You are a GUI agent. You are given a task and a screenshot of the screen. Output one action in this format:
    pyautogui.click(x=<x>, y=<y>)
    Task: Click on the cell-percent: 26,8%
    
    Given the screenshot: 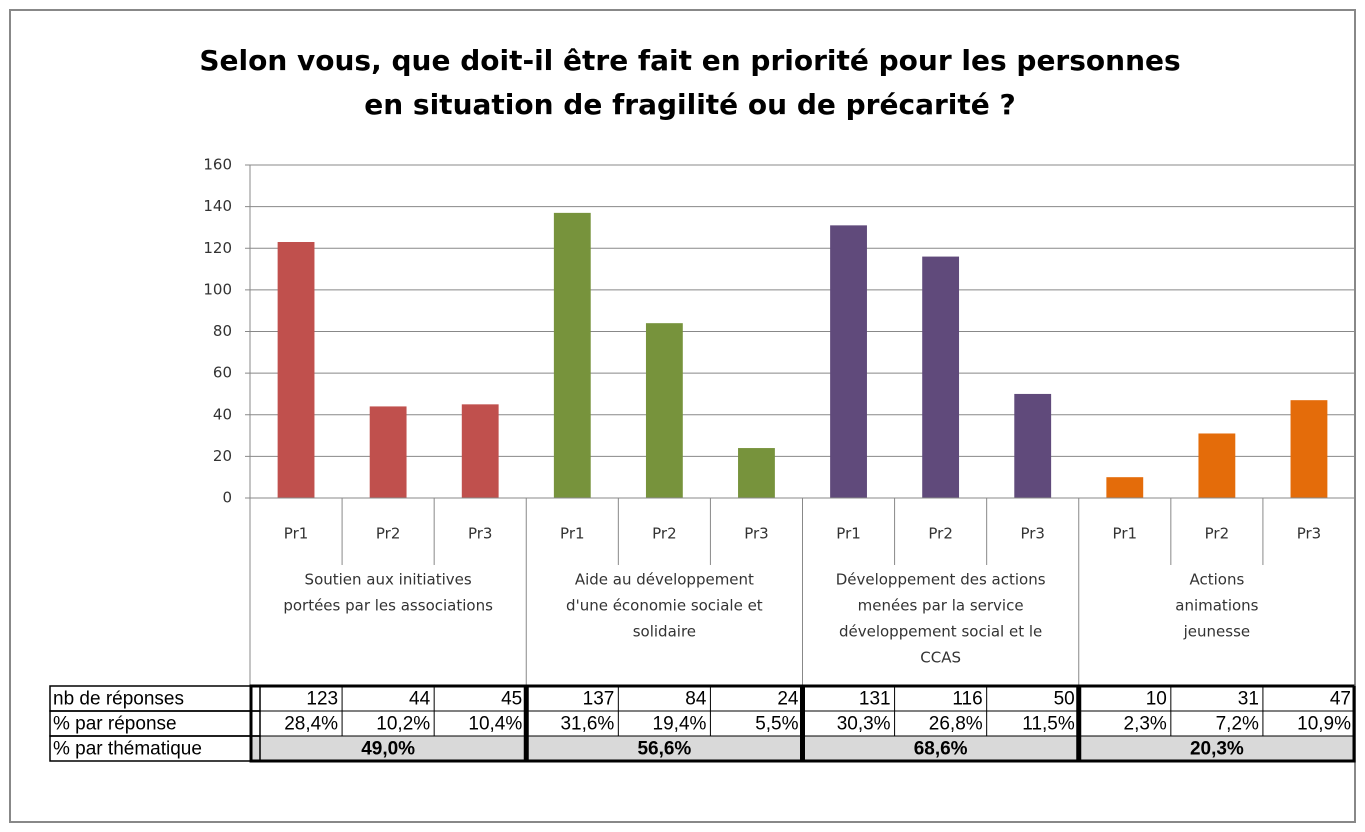 What is the action you would take?
    pyautogui.click(x=956, y=724)
    